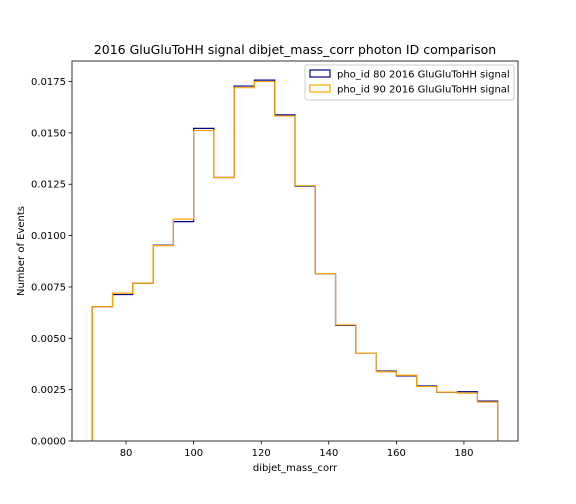 The height and width of the screenshot is (504, 576). Describe the element at coordinates (396, 453) in the screenshot. I see `x-tick-label: 160` at that location.